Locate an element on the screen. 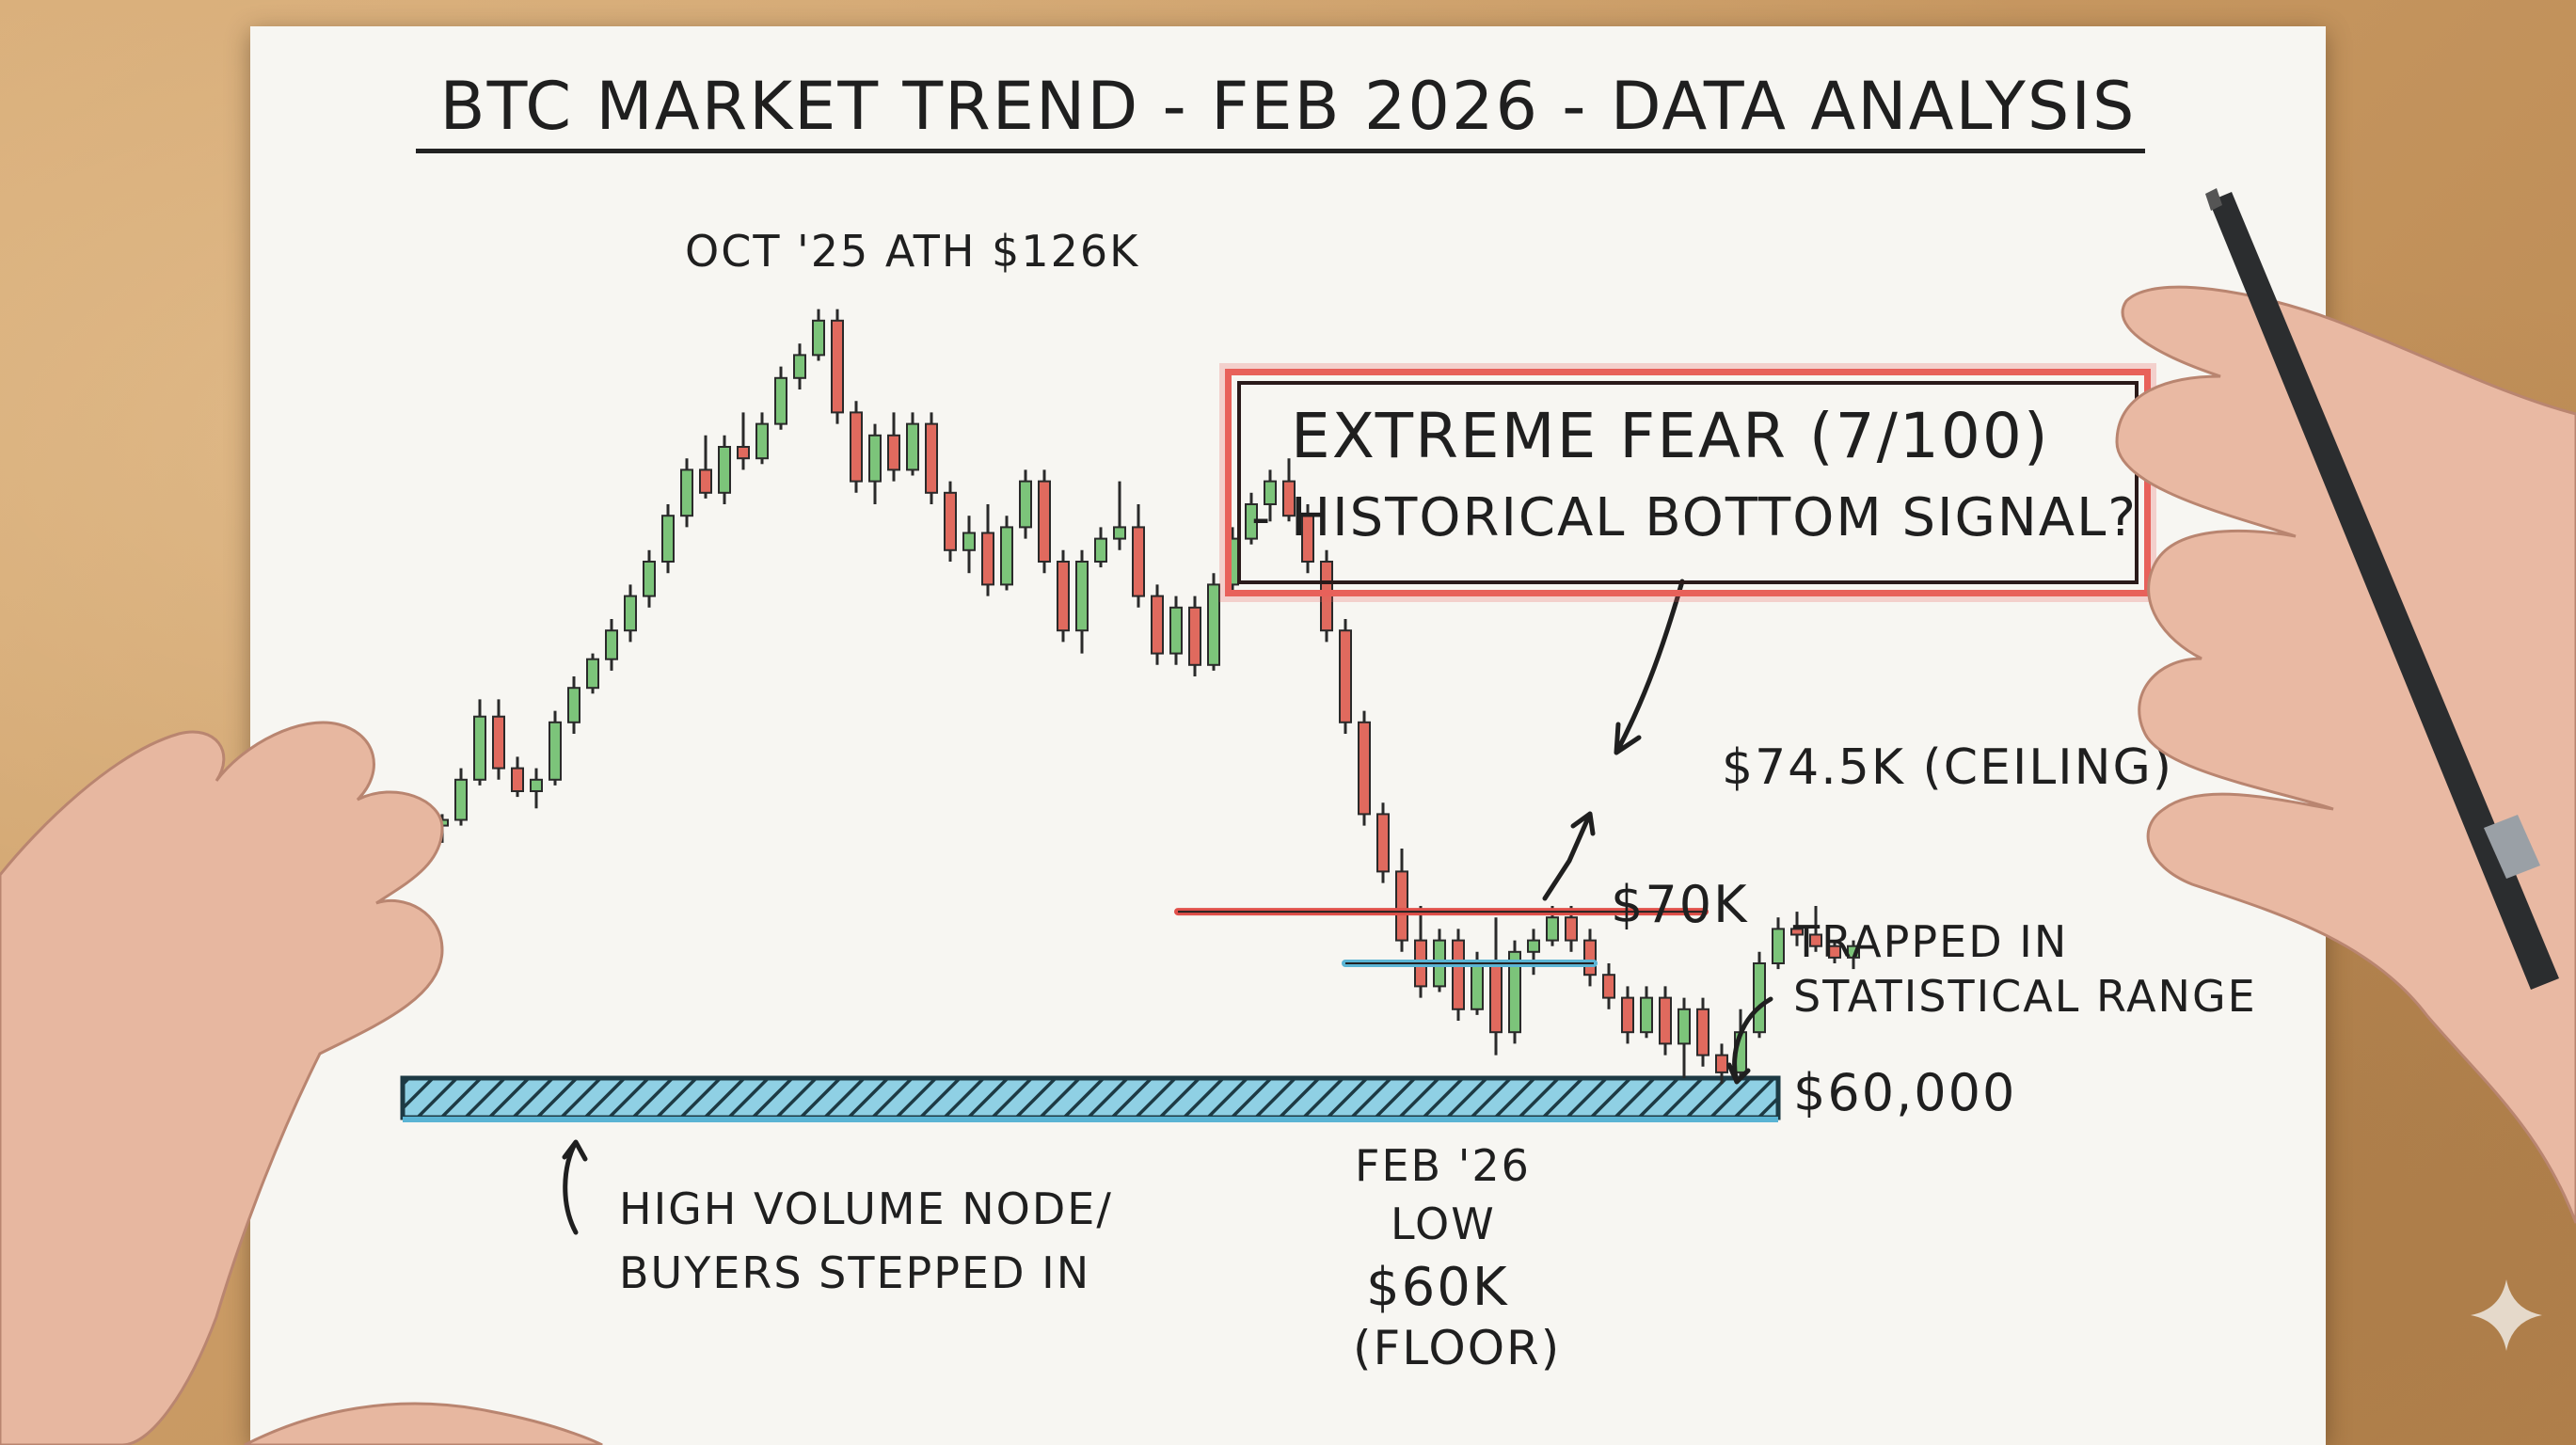 Image resolution: width=2576 pixels, height=1445 pixels. left-hand is located at coordinates (301, 1083).